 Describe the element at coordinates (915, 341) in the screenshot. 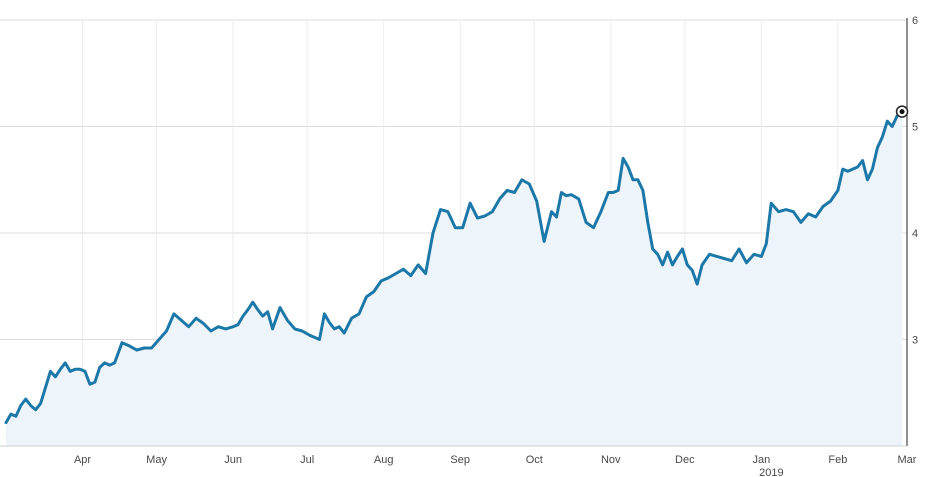

I see `y-tick-3: 3` at that location.